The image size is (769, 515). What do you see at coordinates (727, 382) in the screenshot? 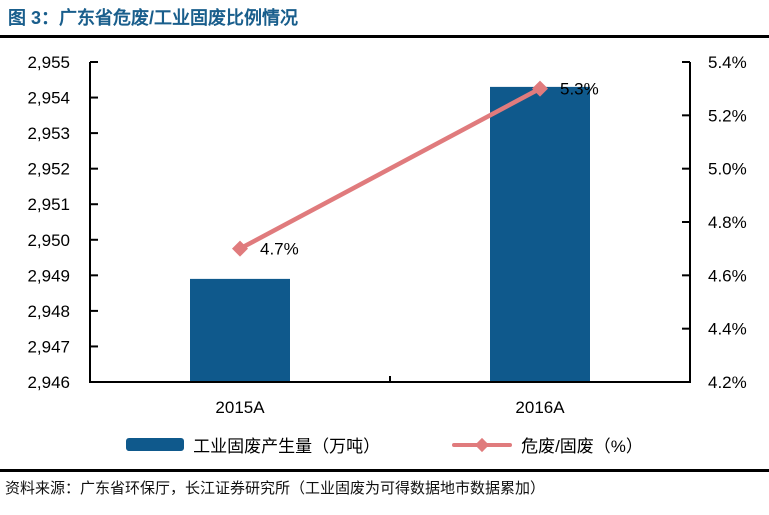
I see `right-axis-label: 4.2%` at bounding box center [727, 382].